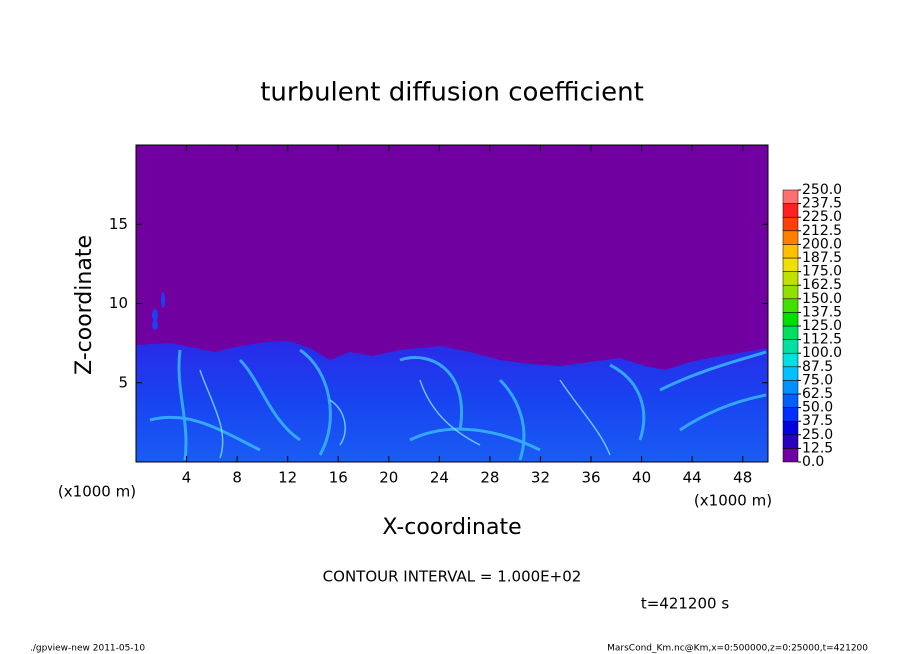 This screenshot has height=654, width=904. Describe the element at coordinates (813, 462) in the screenshot. I see `colorbar-label: 0.0` at that location.